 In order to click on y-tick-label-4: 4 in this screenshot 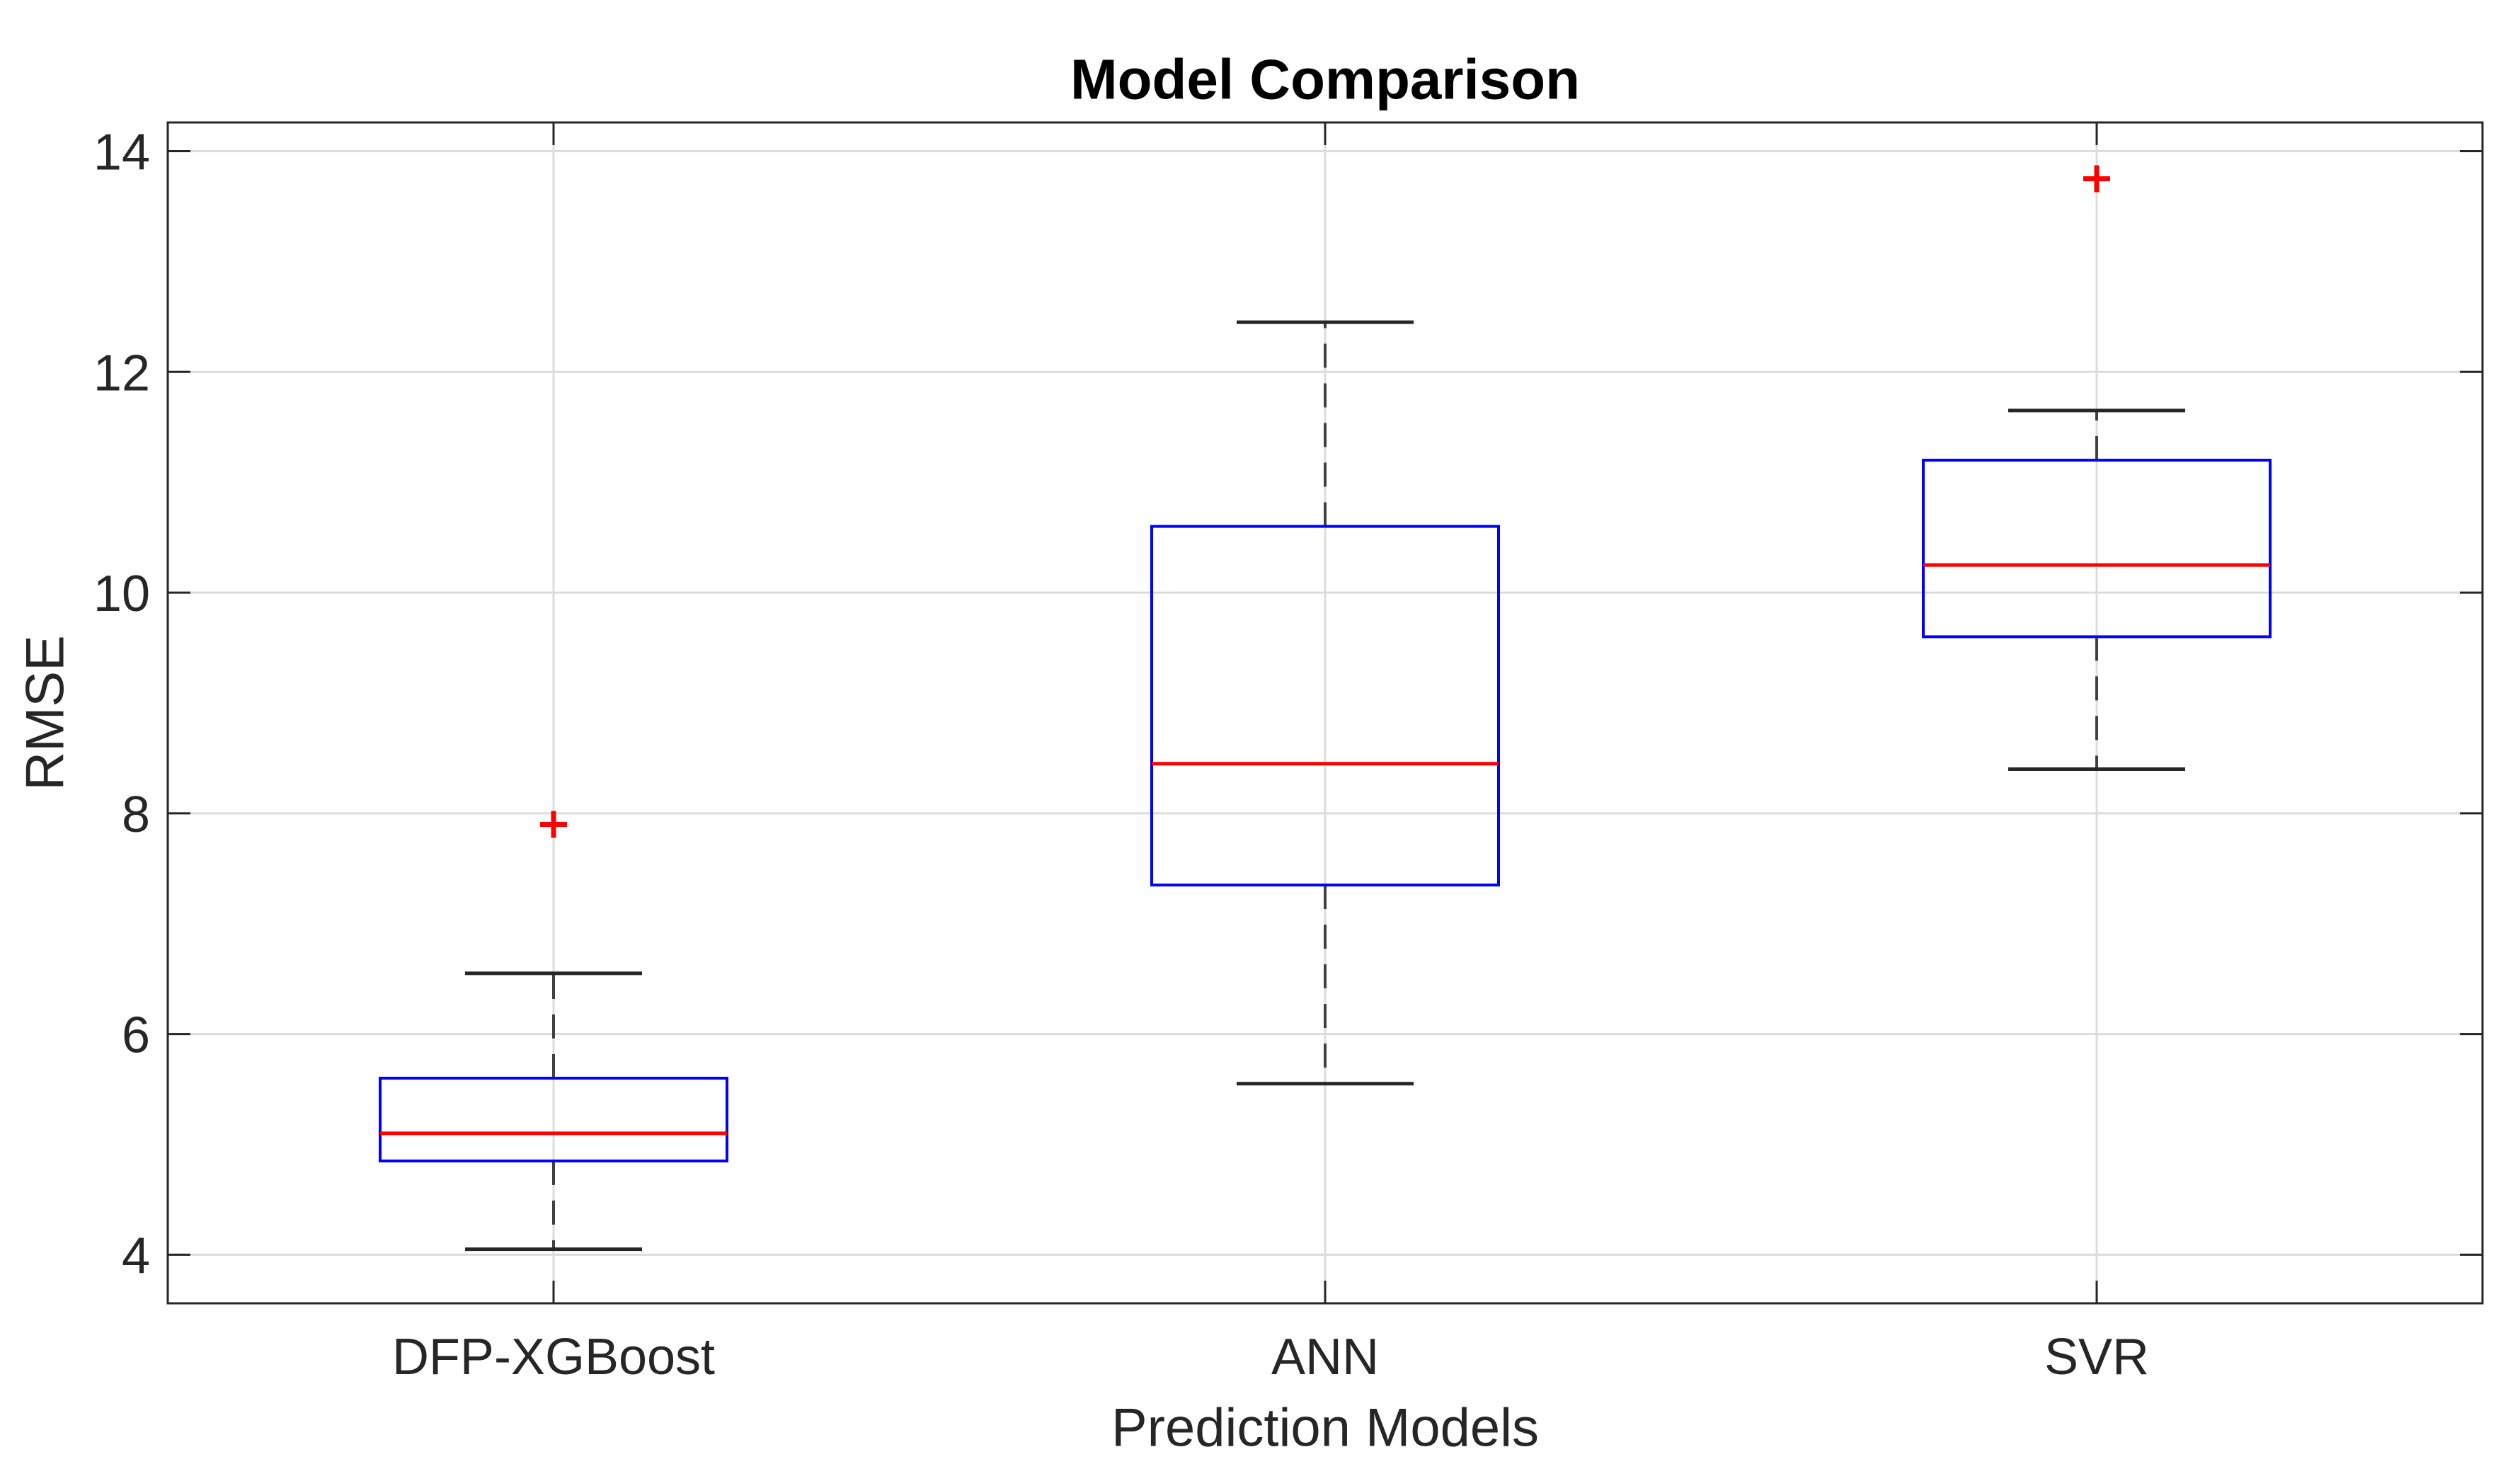, I will do `click(136, 1256)`.